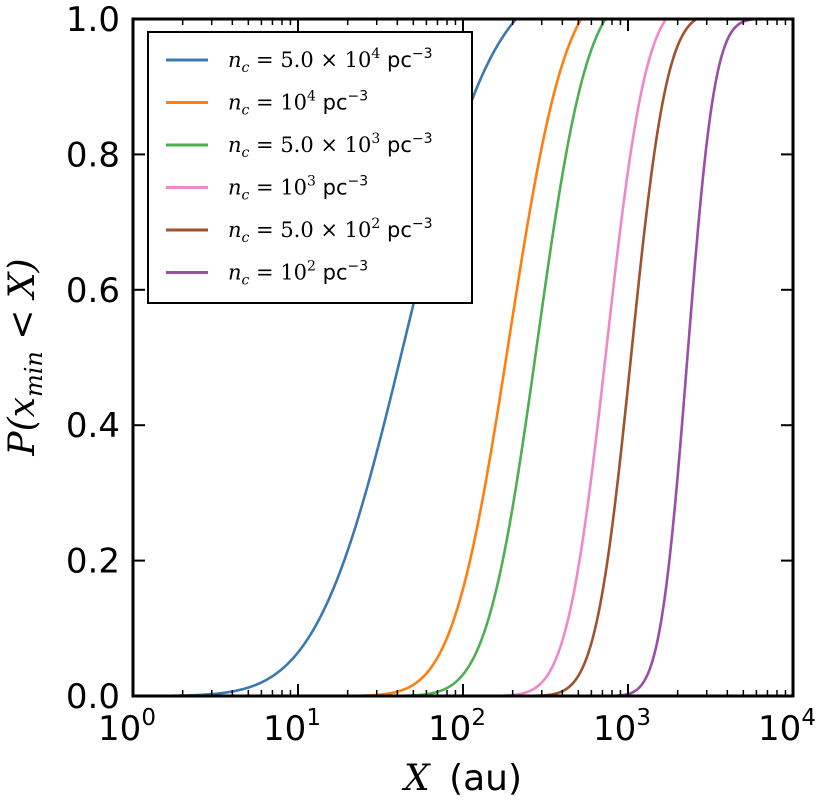 The height and width of the screenshot is (812, 830). I want to click on x-tick-label: 10³, so click(622, 727).